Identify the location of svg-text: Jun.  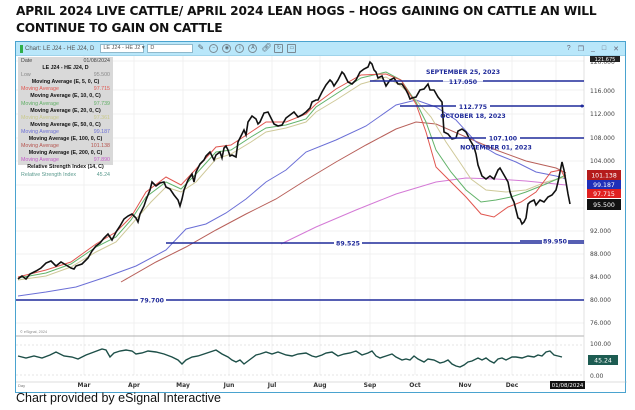
(229, 385).